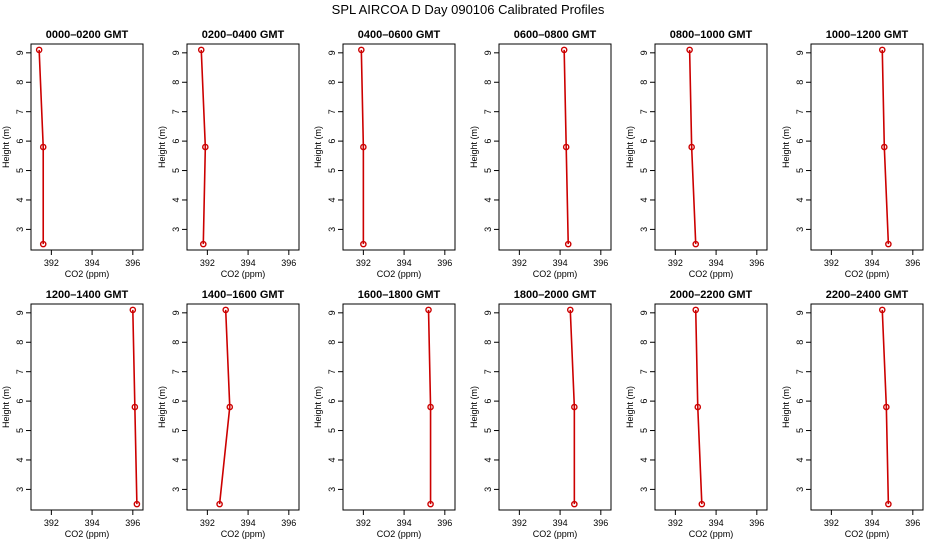 The height and width of the screenshot is (540, 936). Describe the element at coordinates (288, 263) in the screenshot. I see `panel-2-xtick-label: 396` at that location.